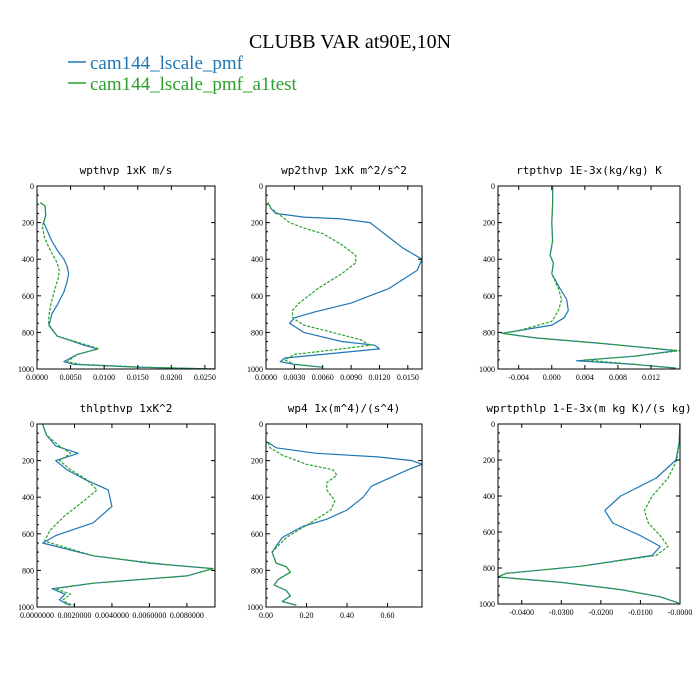  Describe the element at coordinates (589, 170) in the screenshot. I see `panel-title: rtpthvp 1E-3x(kg/kg) K` at that location.